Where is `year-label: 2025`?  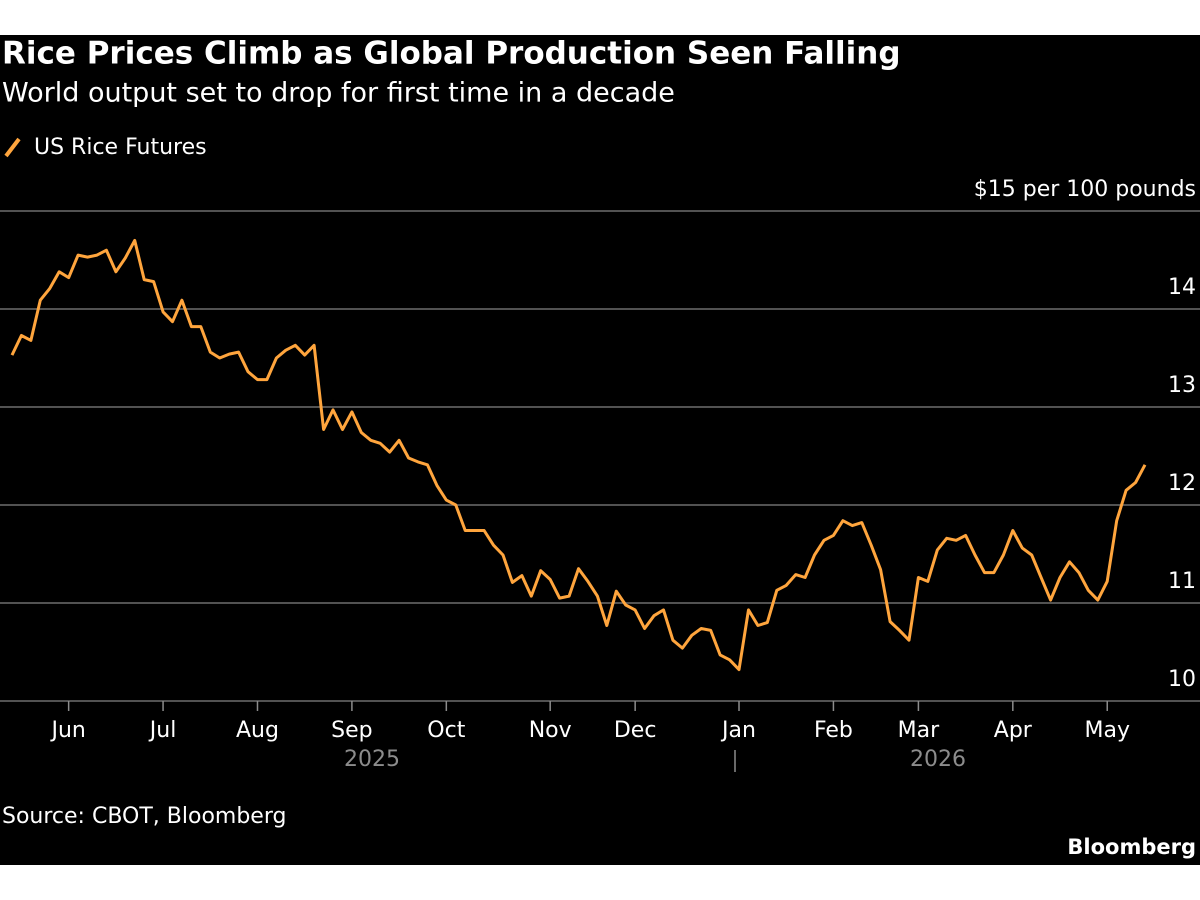 year-label: 2025 is located at coordinates (372, 759).